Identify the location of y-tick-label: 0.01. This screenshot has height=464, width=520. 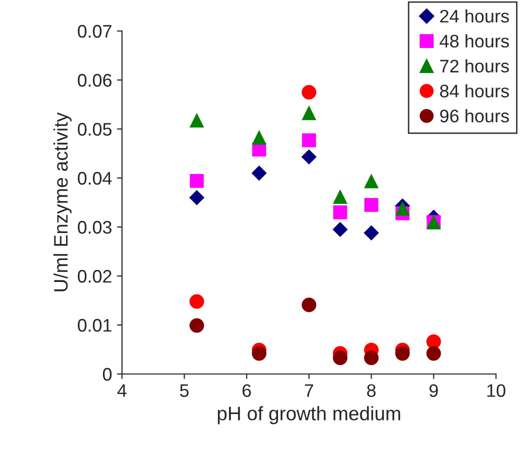
(95, 325).